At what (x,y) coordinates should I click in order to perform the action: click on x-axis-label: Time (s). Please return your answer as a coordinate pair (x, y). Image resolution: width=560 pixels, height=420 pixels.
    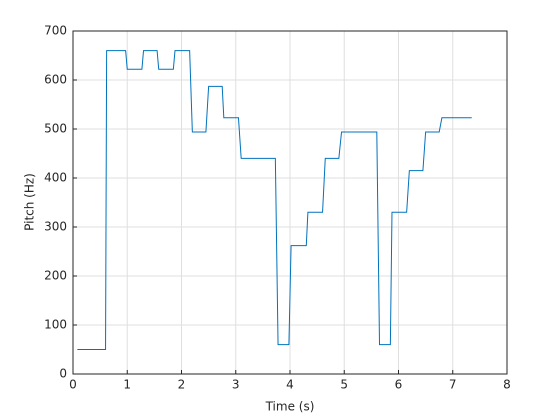
    Looking at the image, I should click on (290, 407).